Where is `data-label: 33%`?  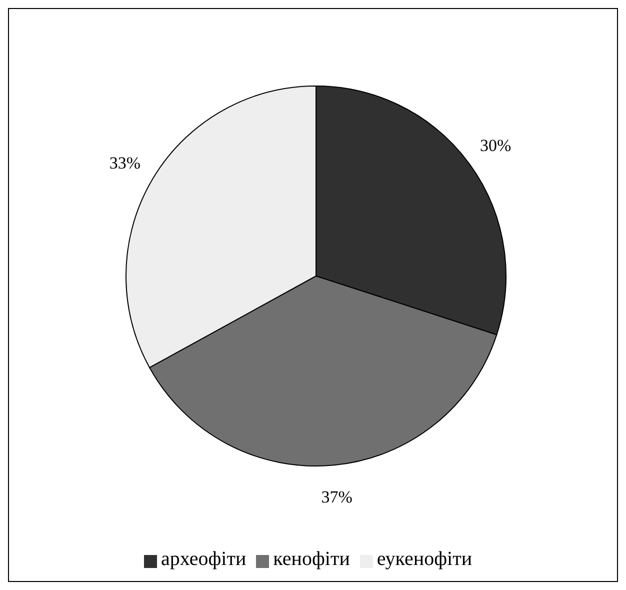 data-label: 33% is located at coordinates (124, 162).